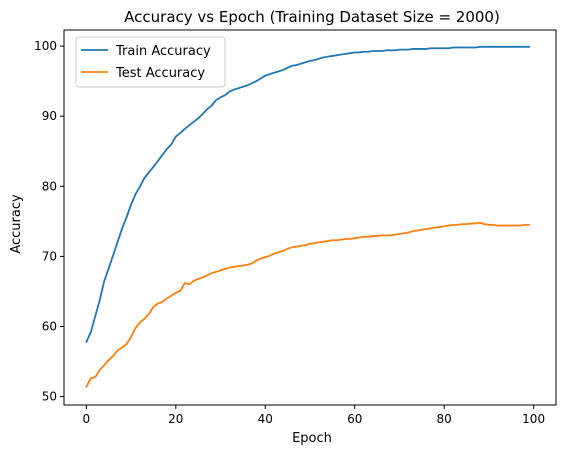 The width and height of the screenshot is (571, 455). What do you see at coordinates (49, 221) in the screenshot?
I see `y-axis-ticks: 50 60 70 80 90 100` at bounding box center [49, 221].